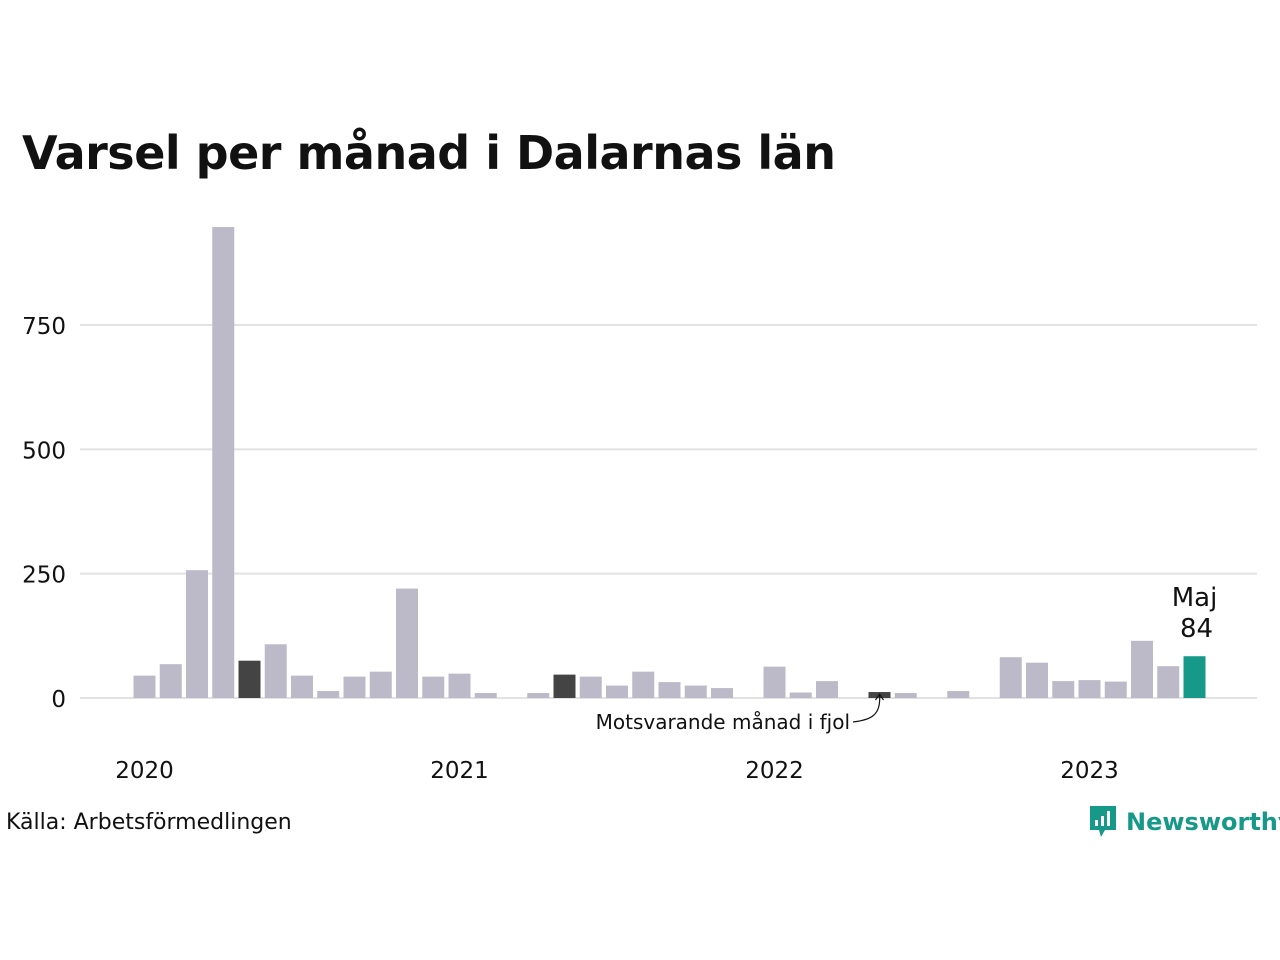 Image resolution: width=1280 pixels, height=960 pixels. I want to click on x-year-label: 2022, so click(774, 771).